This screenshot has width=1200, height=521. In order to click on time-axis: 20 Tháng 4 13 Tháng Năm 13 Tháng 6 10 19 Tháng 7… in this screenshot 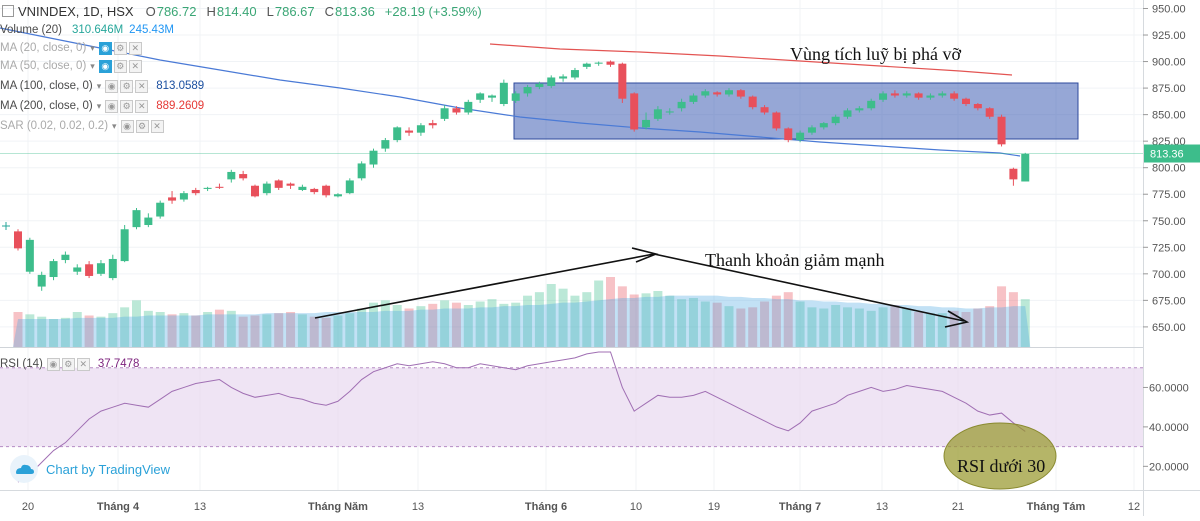, I will do `click(581, 507)`.